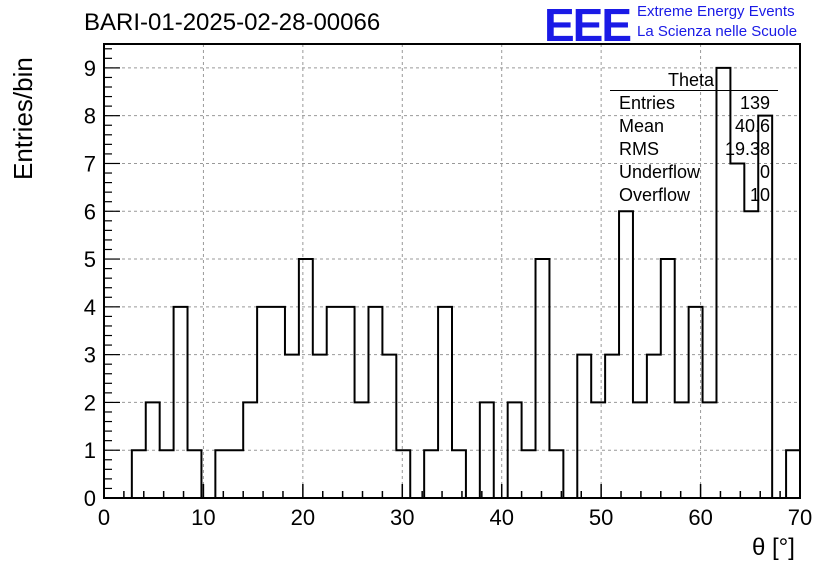  Describe the element at coordinates (90, 163) in the screenshot. I see `y-tick-label: 7` at that location.